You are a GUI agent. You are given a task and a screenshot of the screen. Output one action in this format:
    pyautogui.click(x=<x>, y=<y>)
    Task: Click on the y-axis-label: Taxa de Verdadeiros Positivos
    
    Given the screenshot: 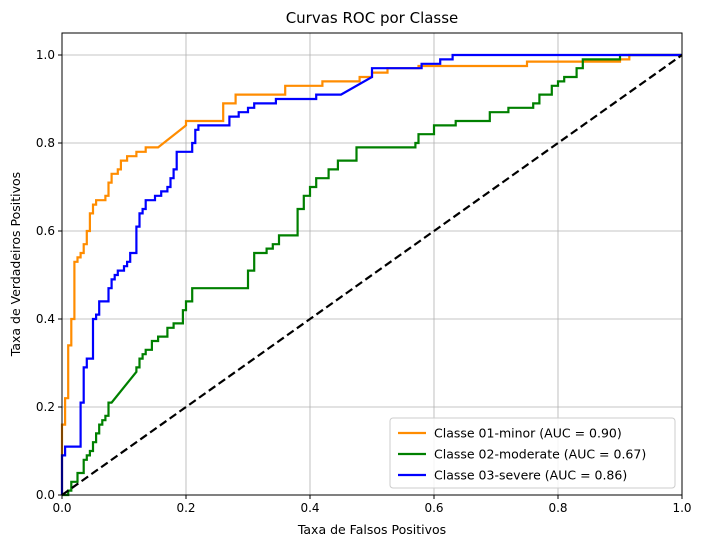 What is the action you would take?
    pyautogui.click(x=15, y=264)
    